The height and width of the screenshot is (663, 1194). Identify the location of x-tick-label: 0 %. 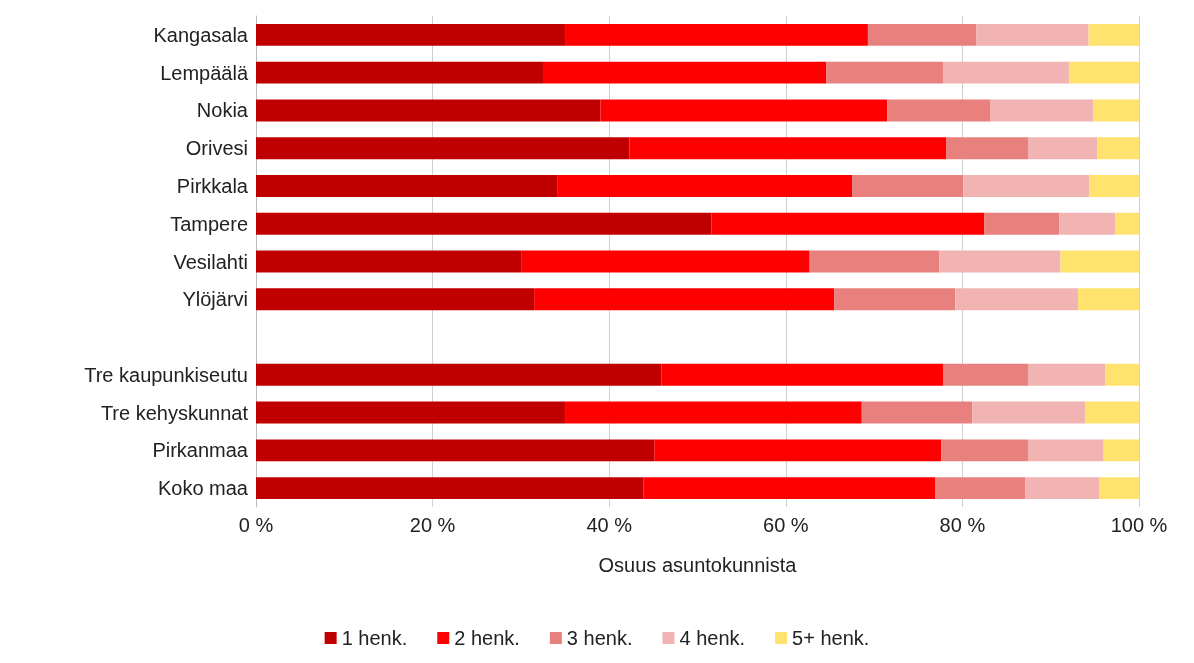
(256, 525).